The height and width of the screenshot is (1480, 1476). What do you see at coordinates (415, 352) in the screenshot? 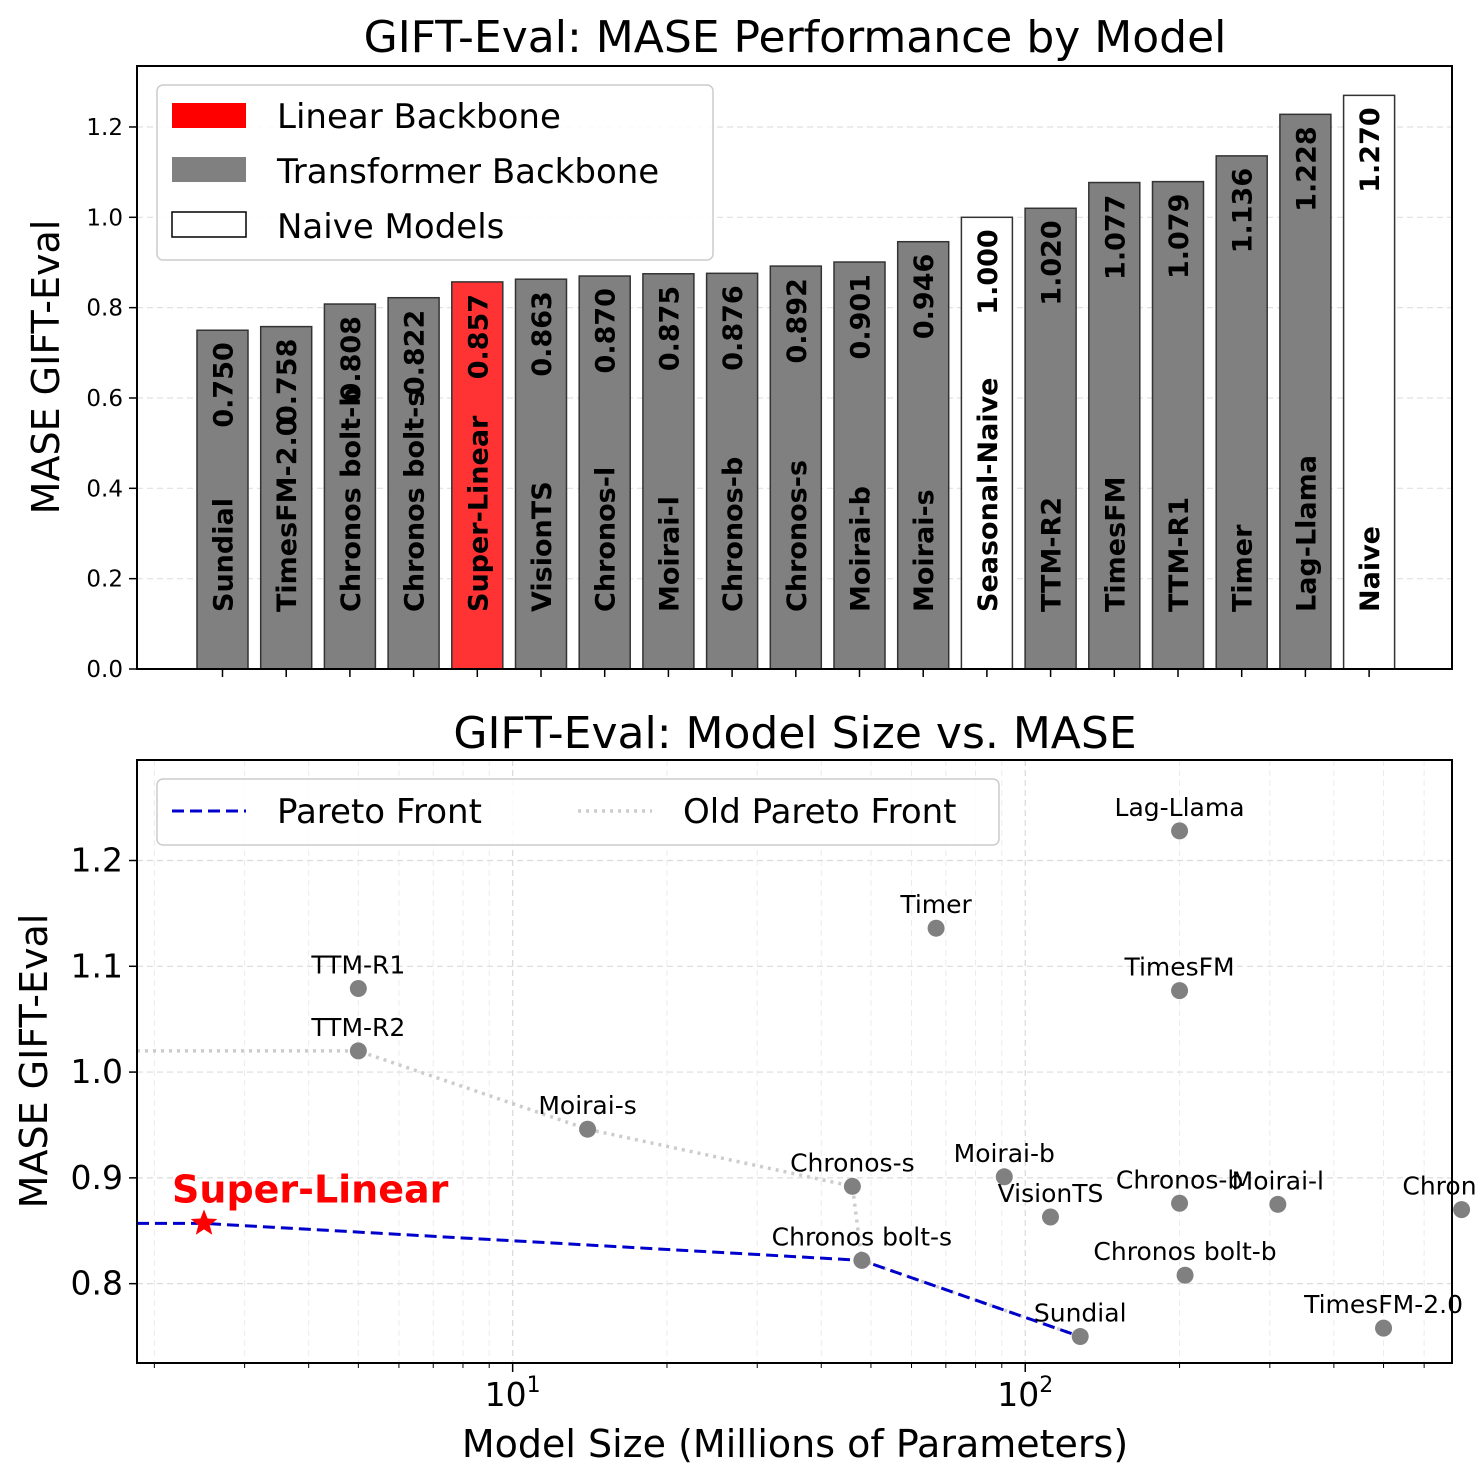
I see `bar-value-label: 0.822` at bounding box center [415, 352].